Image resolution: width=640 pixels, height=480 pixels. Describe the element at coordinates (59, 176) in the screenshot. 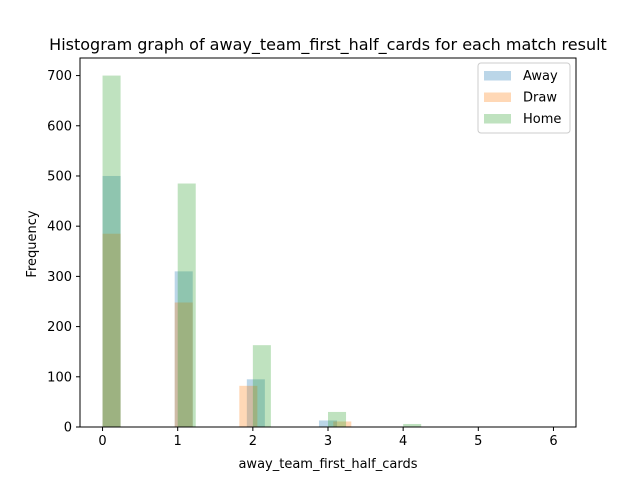

I see `y-tick-label: 500` at that location.